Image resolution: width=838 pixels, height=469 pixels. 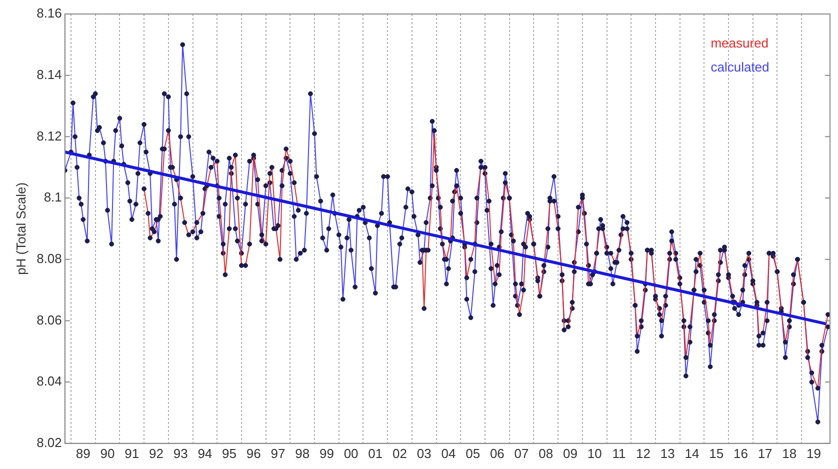 I want to click on x-tick-label: 14, so click(x=692, y=453).